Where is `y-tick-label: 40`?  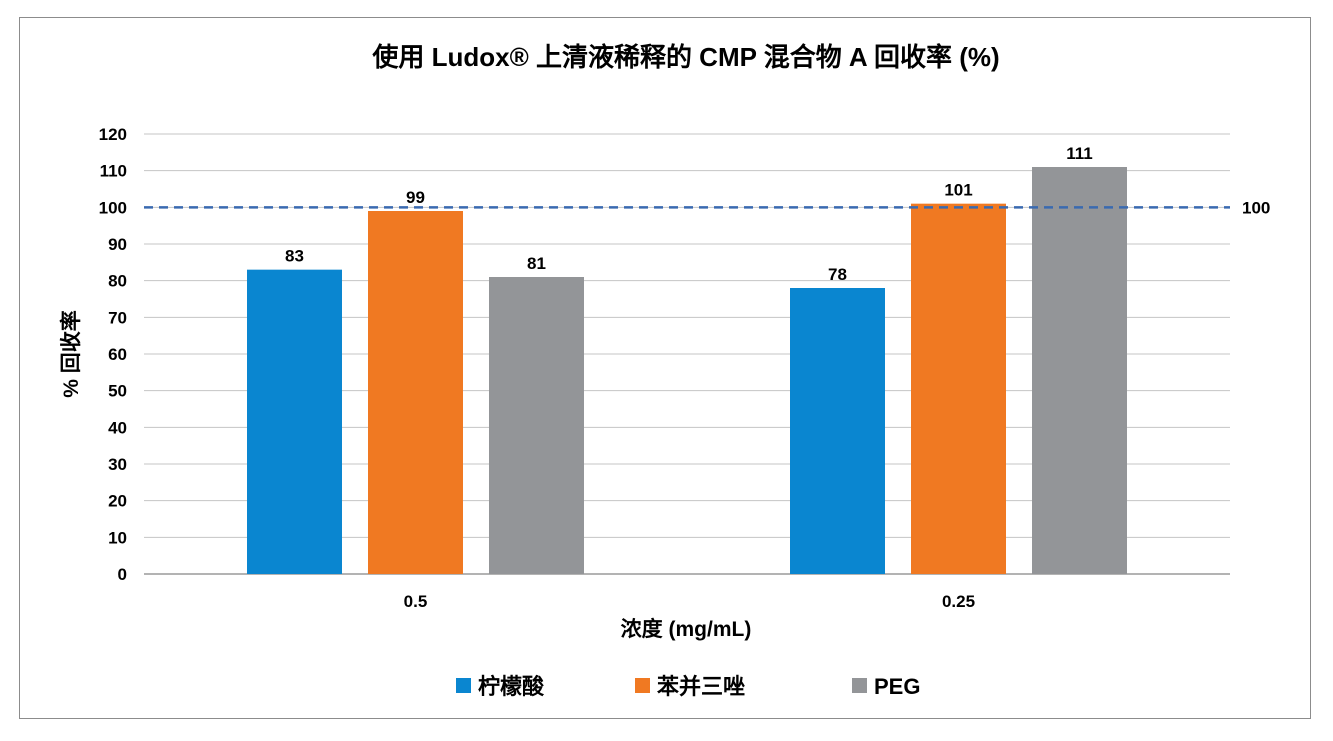
y-tick-label: 40 is located at coordinates (117, 427).